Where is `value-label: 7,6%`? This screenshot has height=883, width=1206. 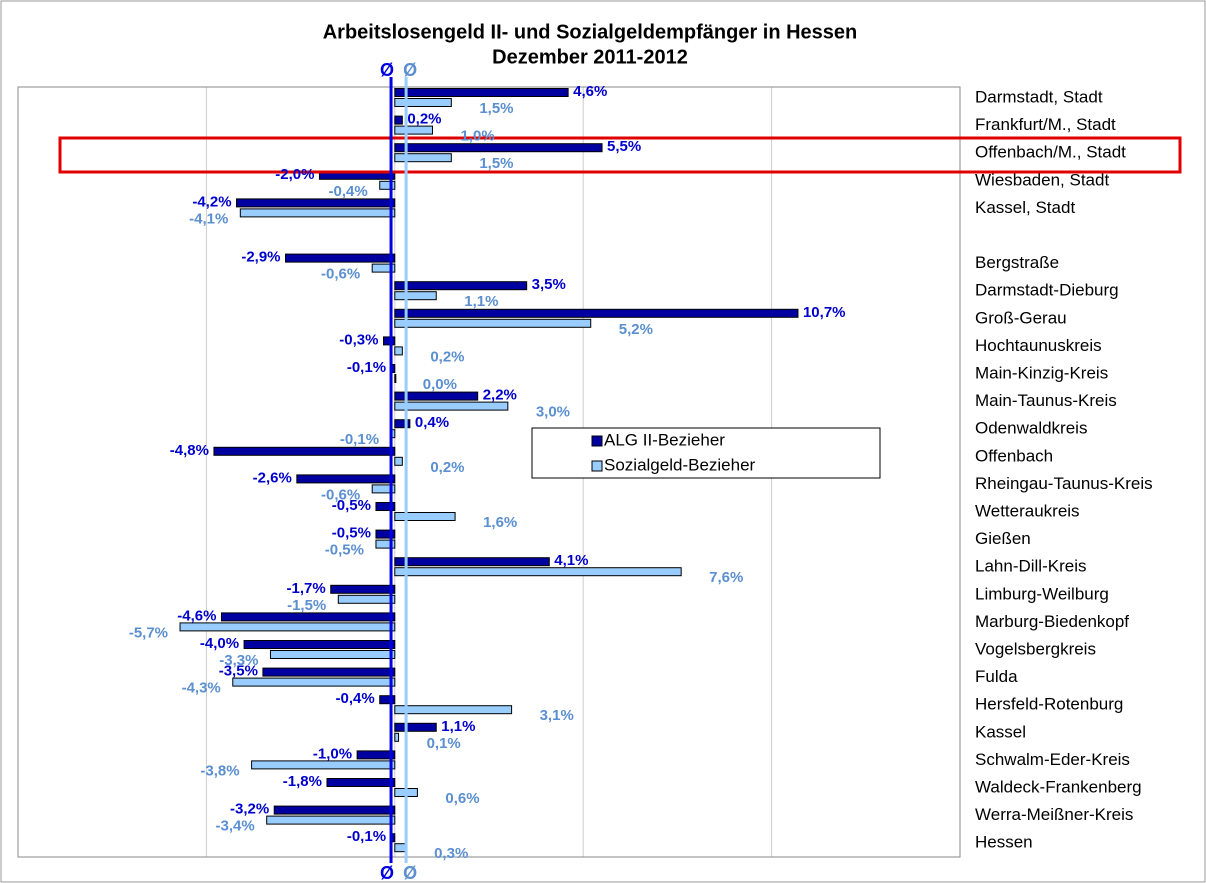
value-label: 7,6% is located at coordinates (726, 577).